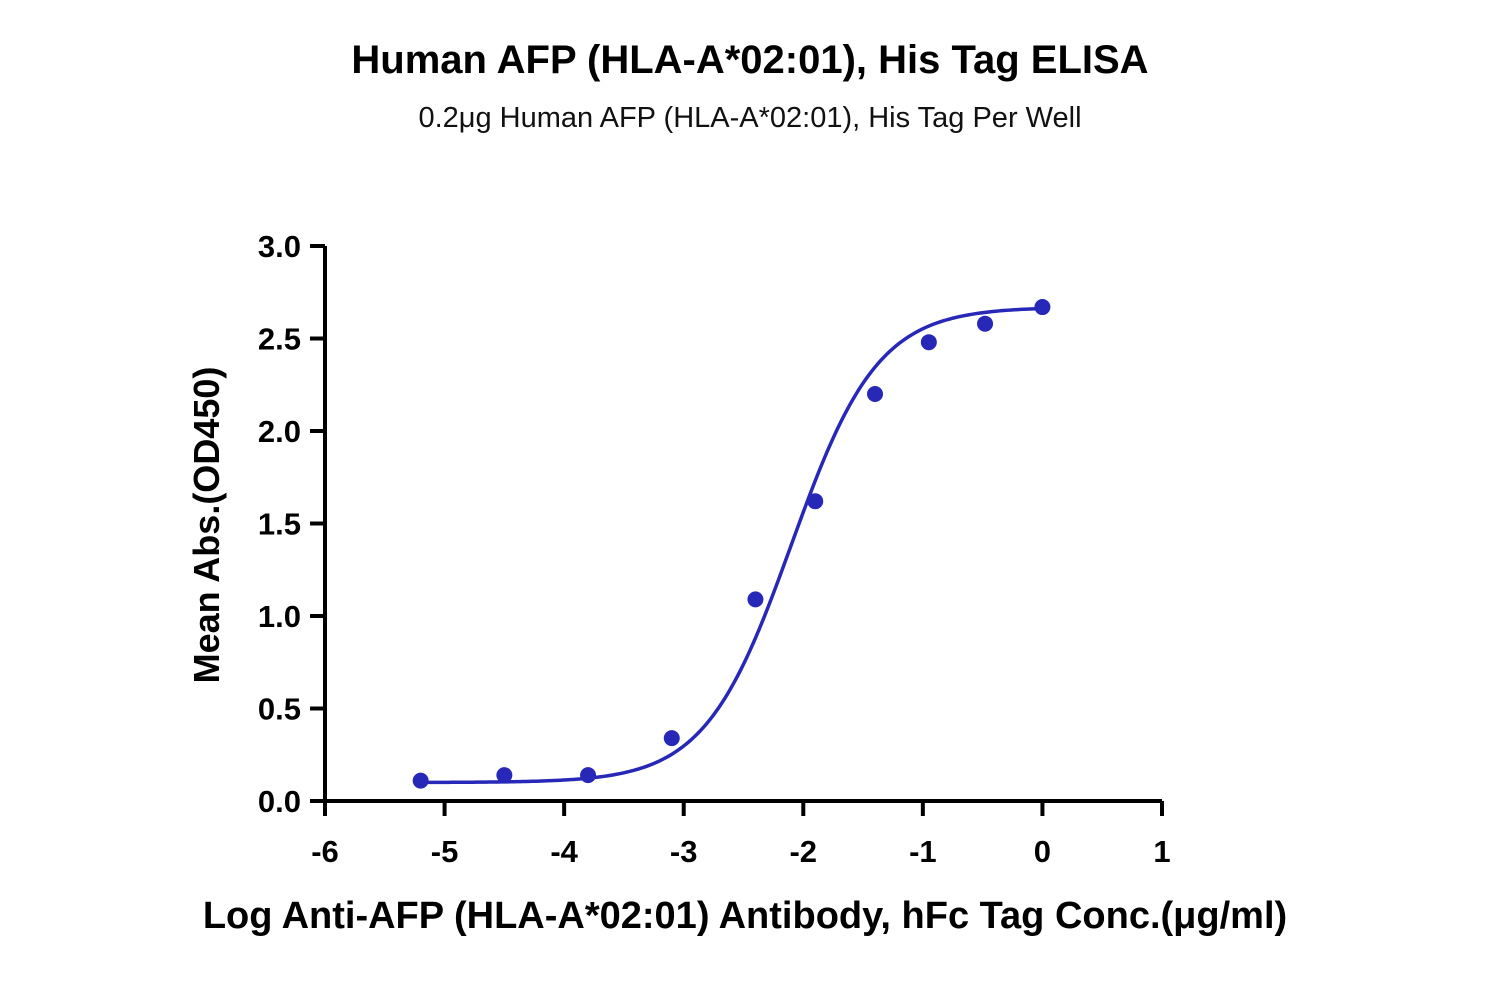 The image size is (1500, 1000). Describe the element at coordinates (1042, 851) in the screenshot. I see `x-tick-label: 0` at that location.